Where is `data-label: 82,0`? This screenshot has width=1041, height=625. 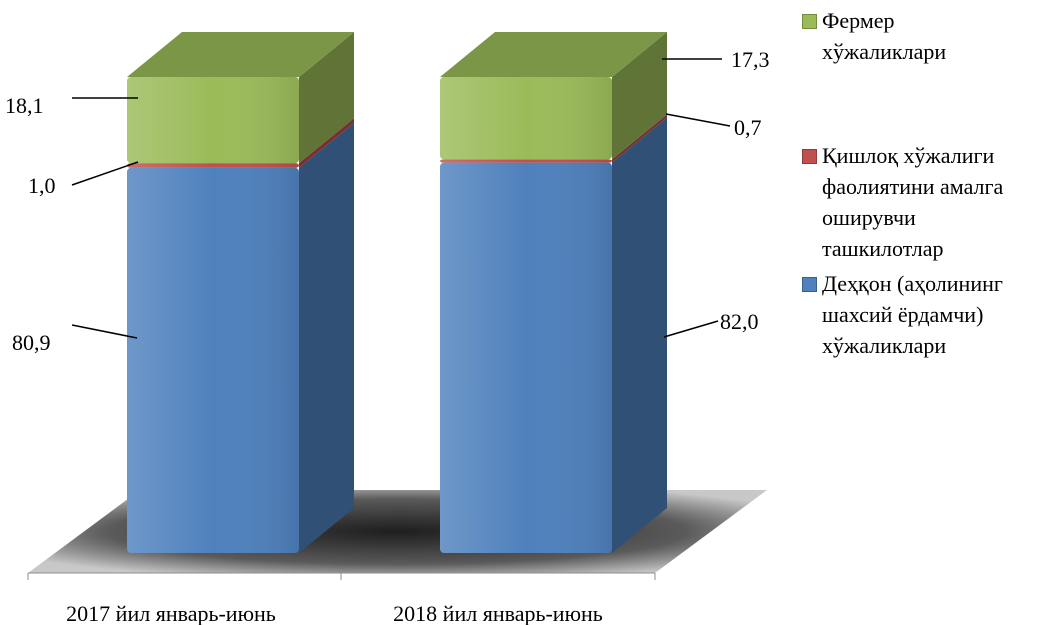
data-label: 82,0 is located at coordinates (739, 321).